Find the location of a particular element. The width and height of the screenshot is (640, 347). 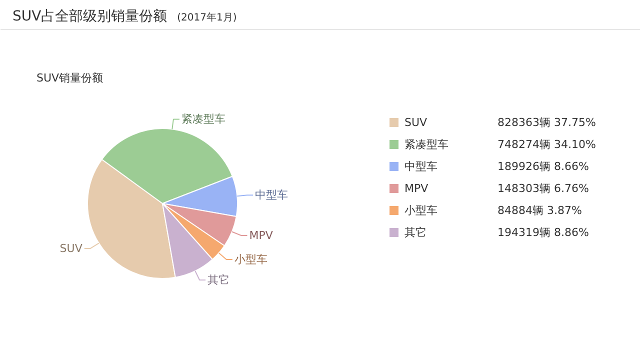

slice-label: 其它 is located at coordinates (219, 280).